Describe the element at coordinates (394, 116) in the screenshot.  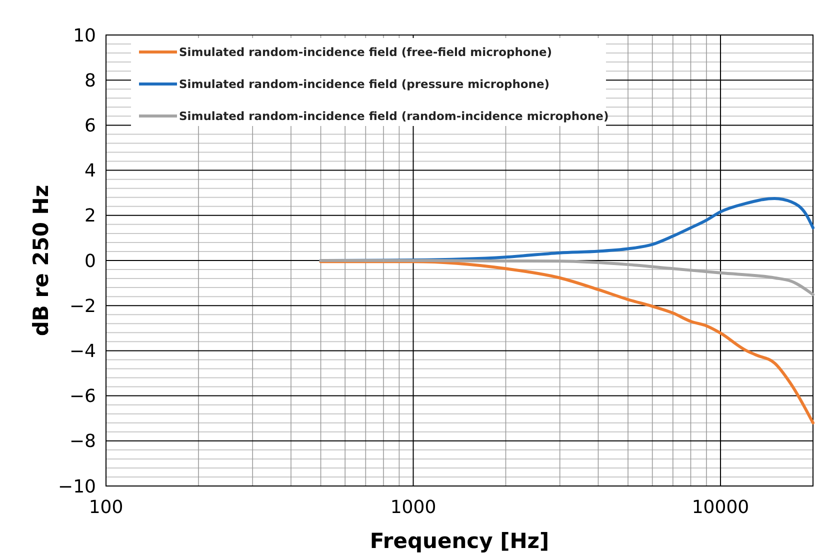
I see `legend-label: Simulated random-incidence field (random-incidence microphone)` at that location.